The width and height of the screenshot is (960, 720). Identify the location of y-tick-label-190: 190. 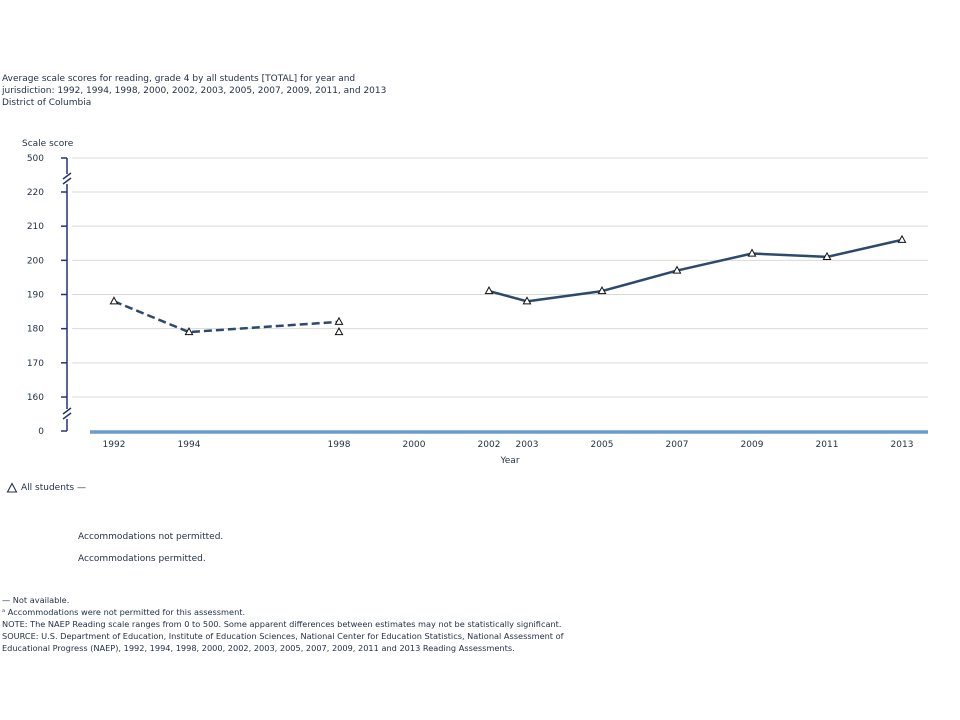
(35, 296).